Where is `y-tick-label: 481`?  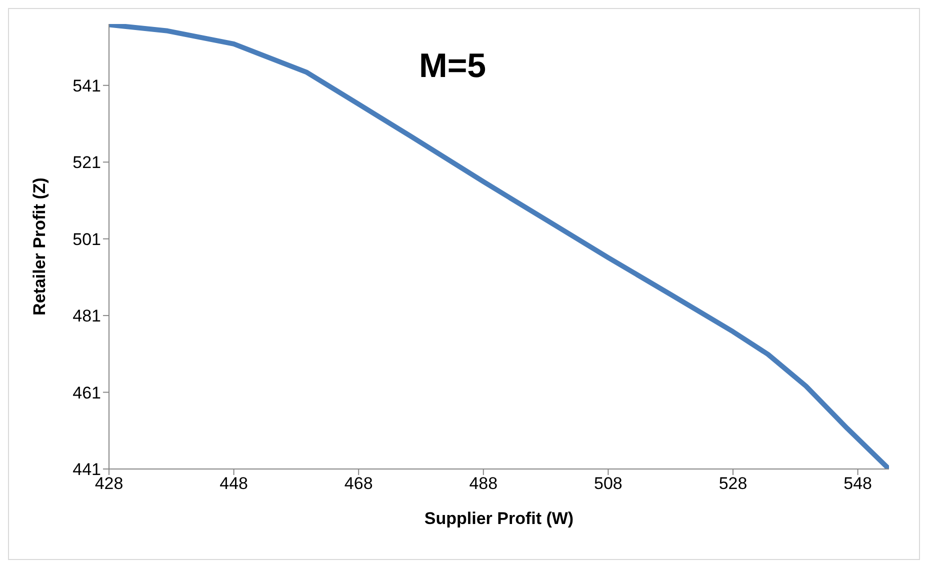
y-tick-label: 481 is located at coordinates (86, 316).